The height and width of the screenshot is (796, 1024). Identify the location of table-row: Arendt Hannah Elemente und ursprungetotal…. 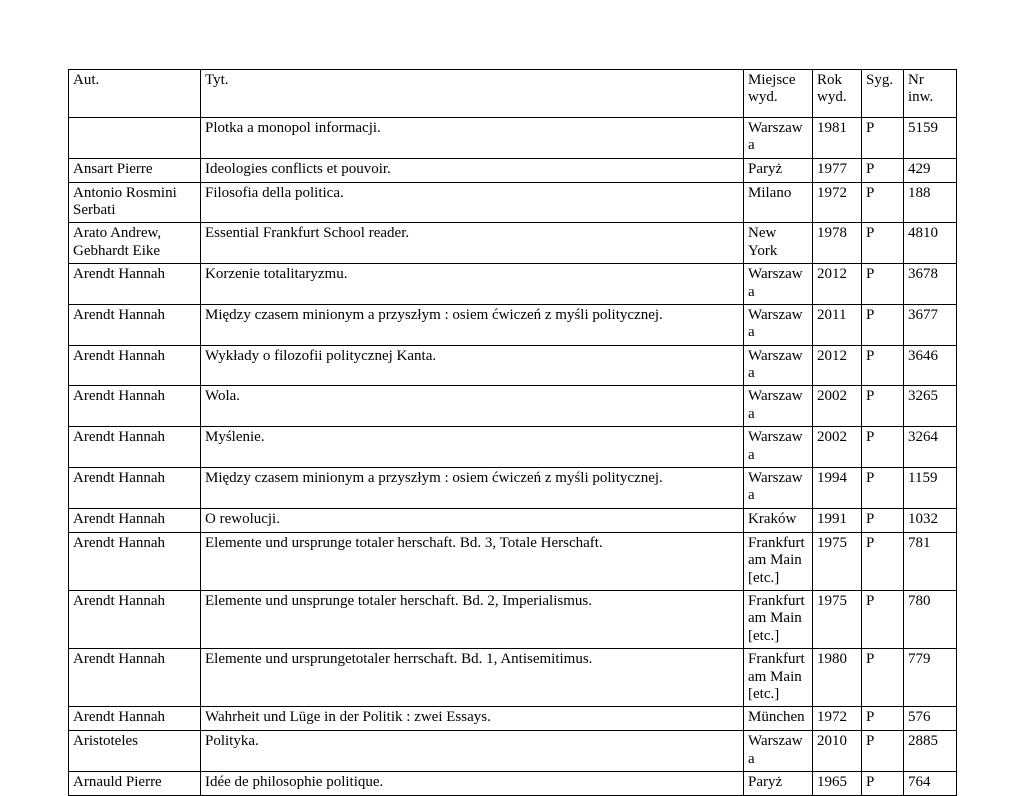
(512, 678).